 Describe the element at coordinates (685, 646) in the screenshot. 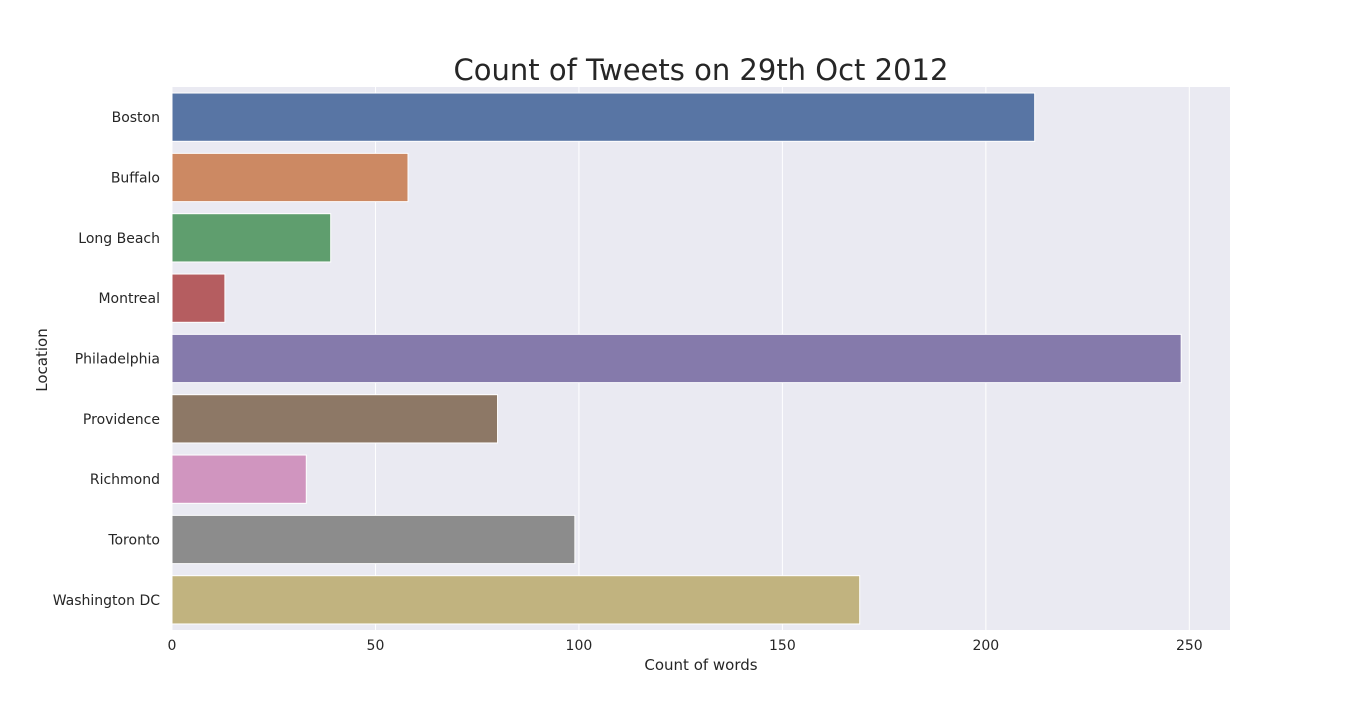

I see `x-tick-labels: 0 50 100 150 200 250` at that location.